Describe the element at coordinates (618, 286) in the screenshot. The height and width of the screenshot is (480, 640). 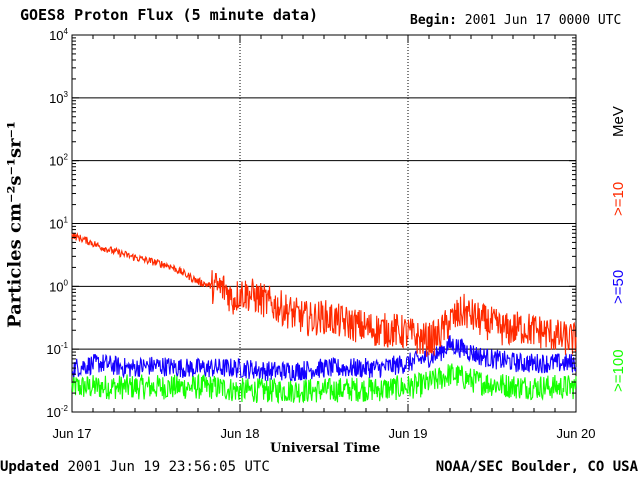
I see `legend-ge50: >=50` at that location.